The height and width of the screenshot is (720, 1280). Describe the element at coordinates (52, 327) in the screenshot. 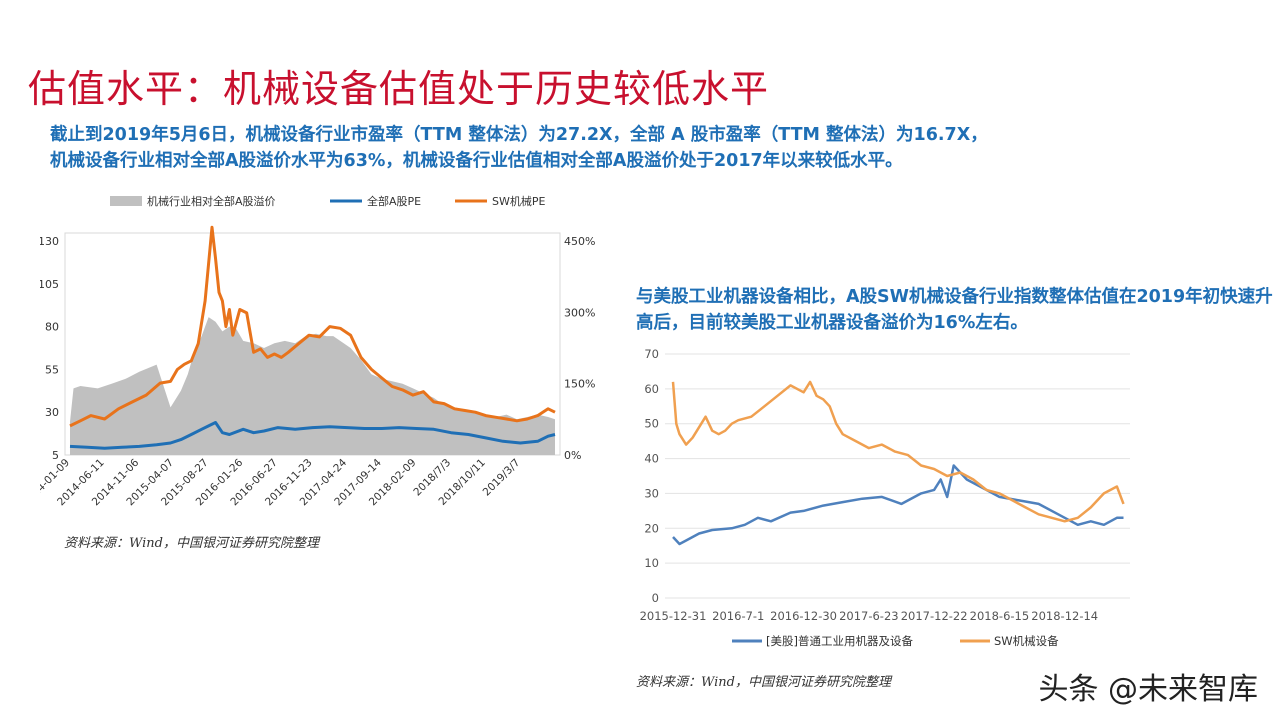

I see `left-axis-tick: 80` at that location.